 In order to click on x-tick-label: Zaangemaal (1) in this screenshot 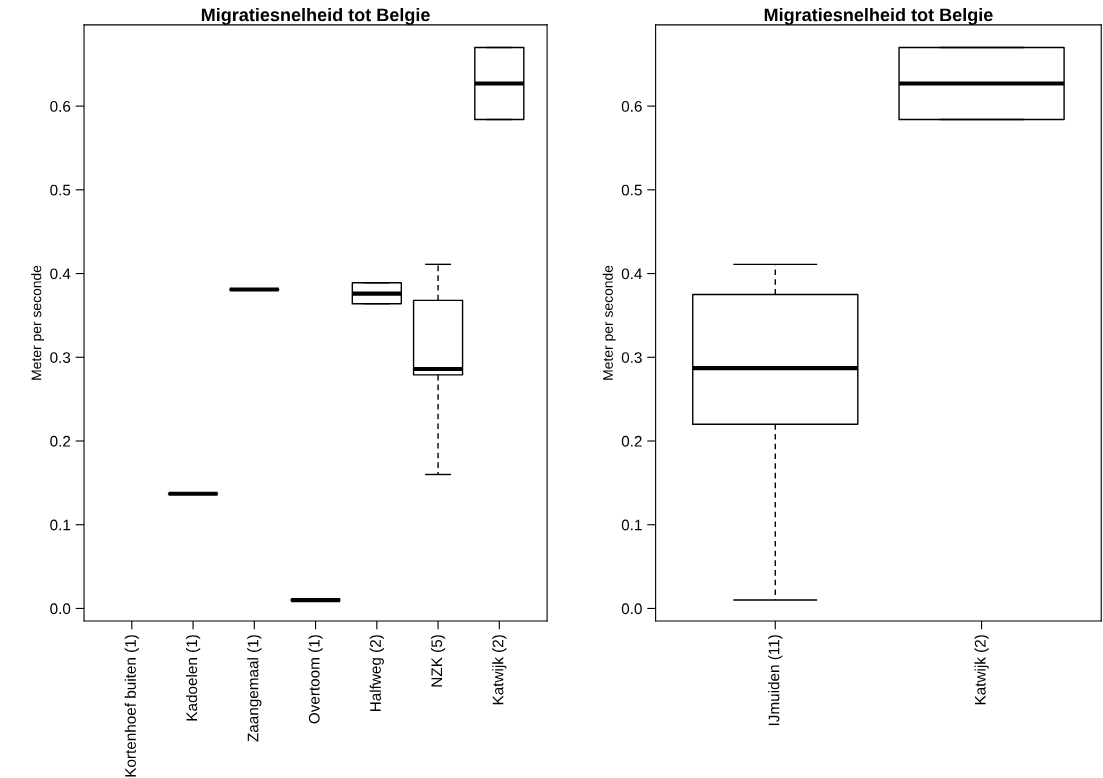, I will do `click(254, 688)`.